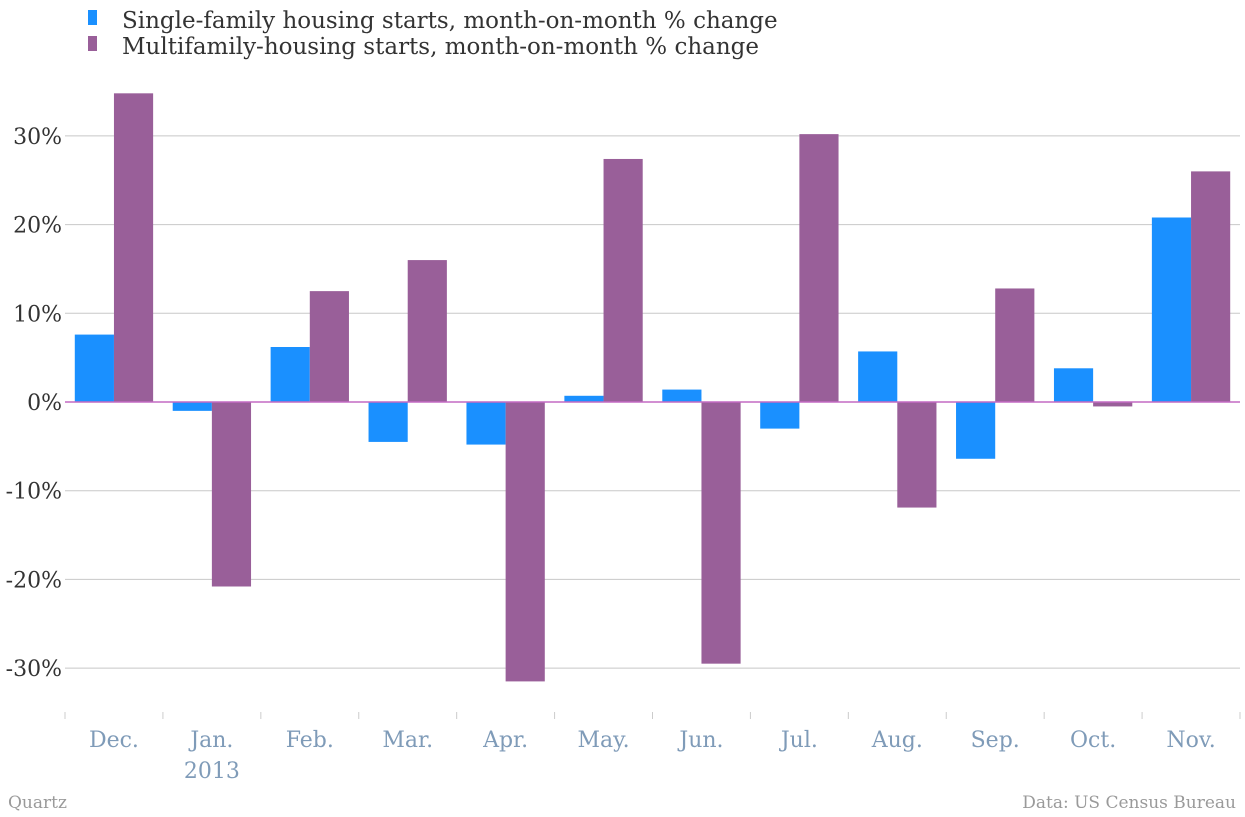 This screenshot has height=817, width=1245. I want to click on bar-single-family-mar, so click(388, 422).